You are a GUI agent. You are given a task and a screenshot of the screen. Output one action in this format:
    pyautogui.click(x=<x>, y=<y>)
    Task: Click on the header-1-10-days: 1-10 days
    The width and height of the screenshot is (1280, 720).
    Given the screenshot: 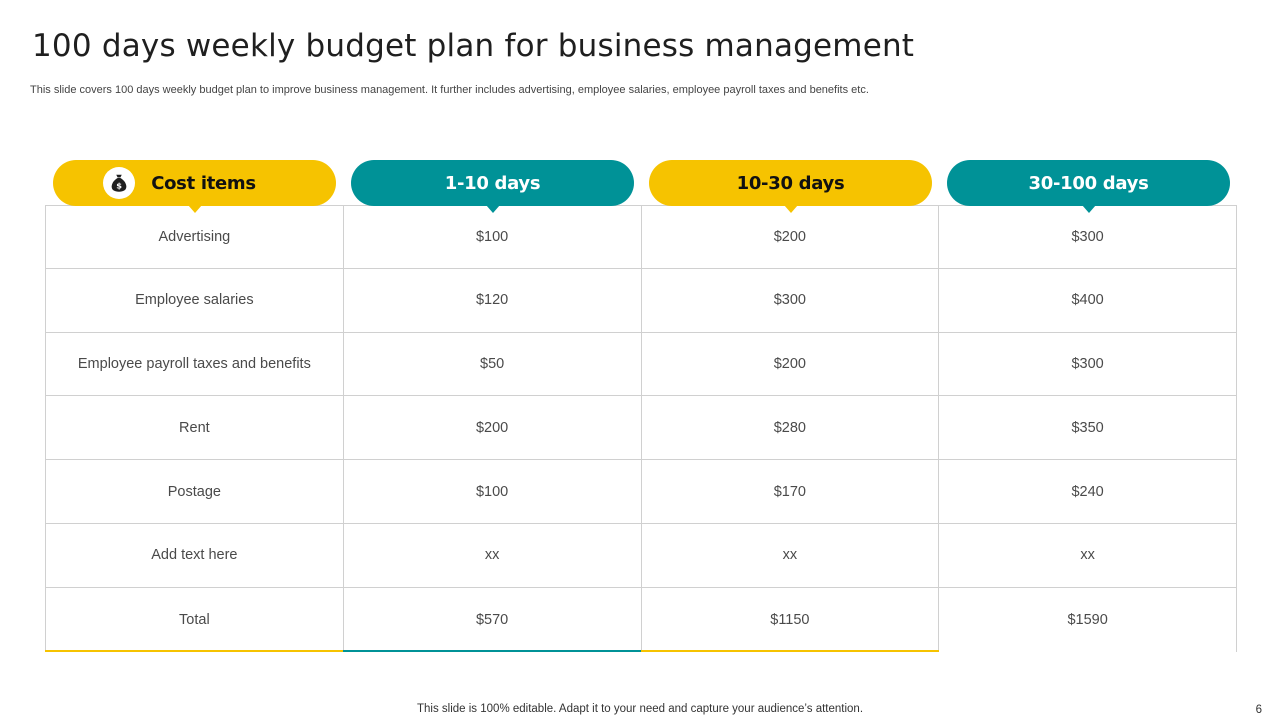 What is the action you would take?
    pyautogui.click(x=492, y=186)
    